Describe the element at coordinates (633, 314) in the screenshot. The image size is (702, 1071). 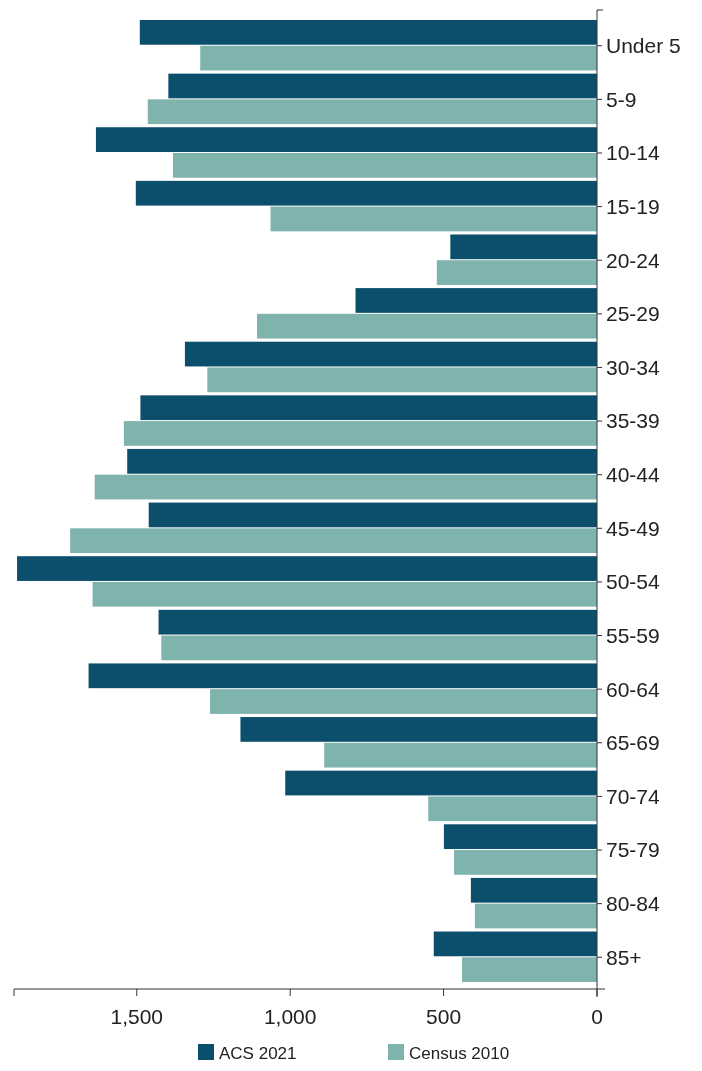
I see `y-tick-label: 25-29` at that location.